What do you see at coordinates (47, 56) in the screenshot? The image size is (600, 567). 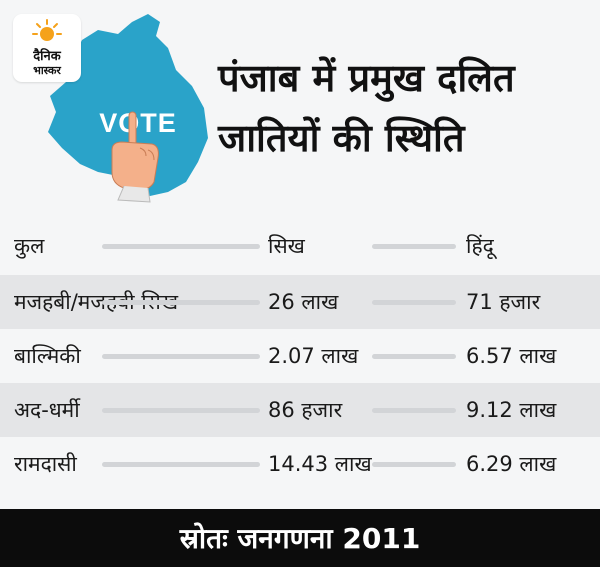 I see `logo-line-1: दैनिक` at bounding box center [47, 56].